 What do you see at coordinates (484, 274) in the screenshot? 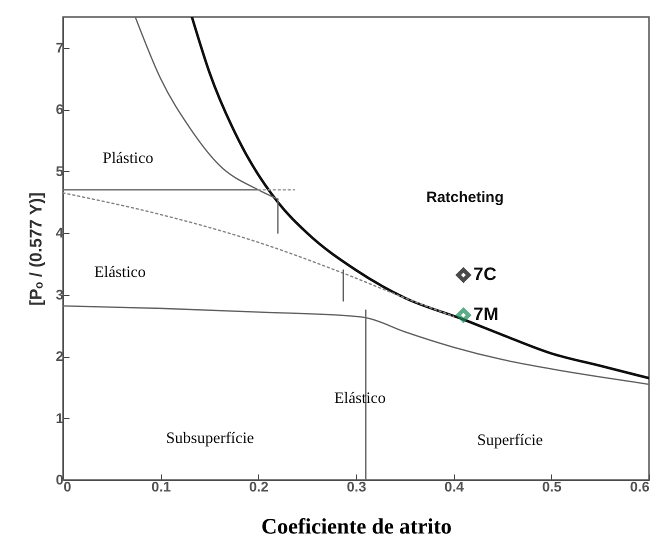
I see `series-label: 7C` at bounding box center [484, 274].